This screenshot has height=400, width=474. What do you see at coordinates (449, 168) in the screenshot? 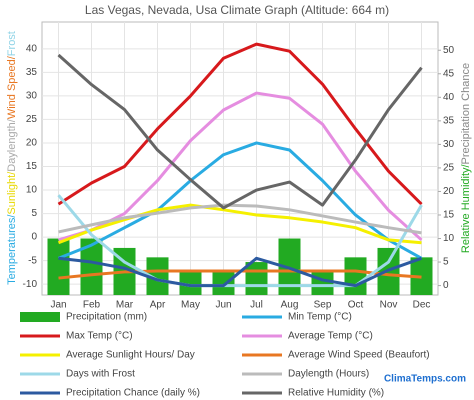
I see `y2-tick-label: 25` at bounding box center [449, 168].